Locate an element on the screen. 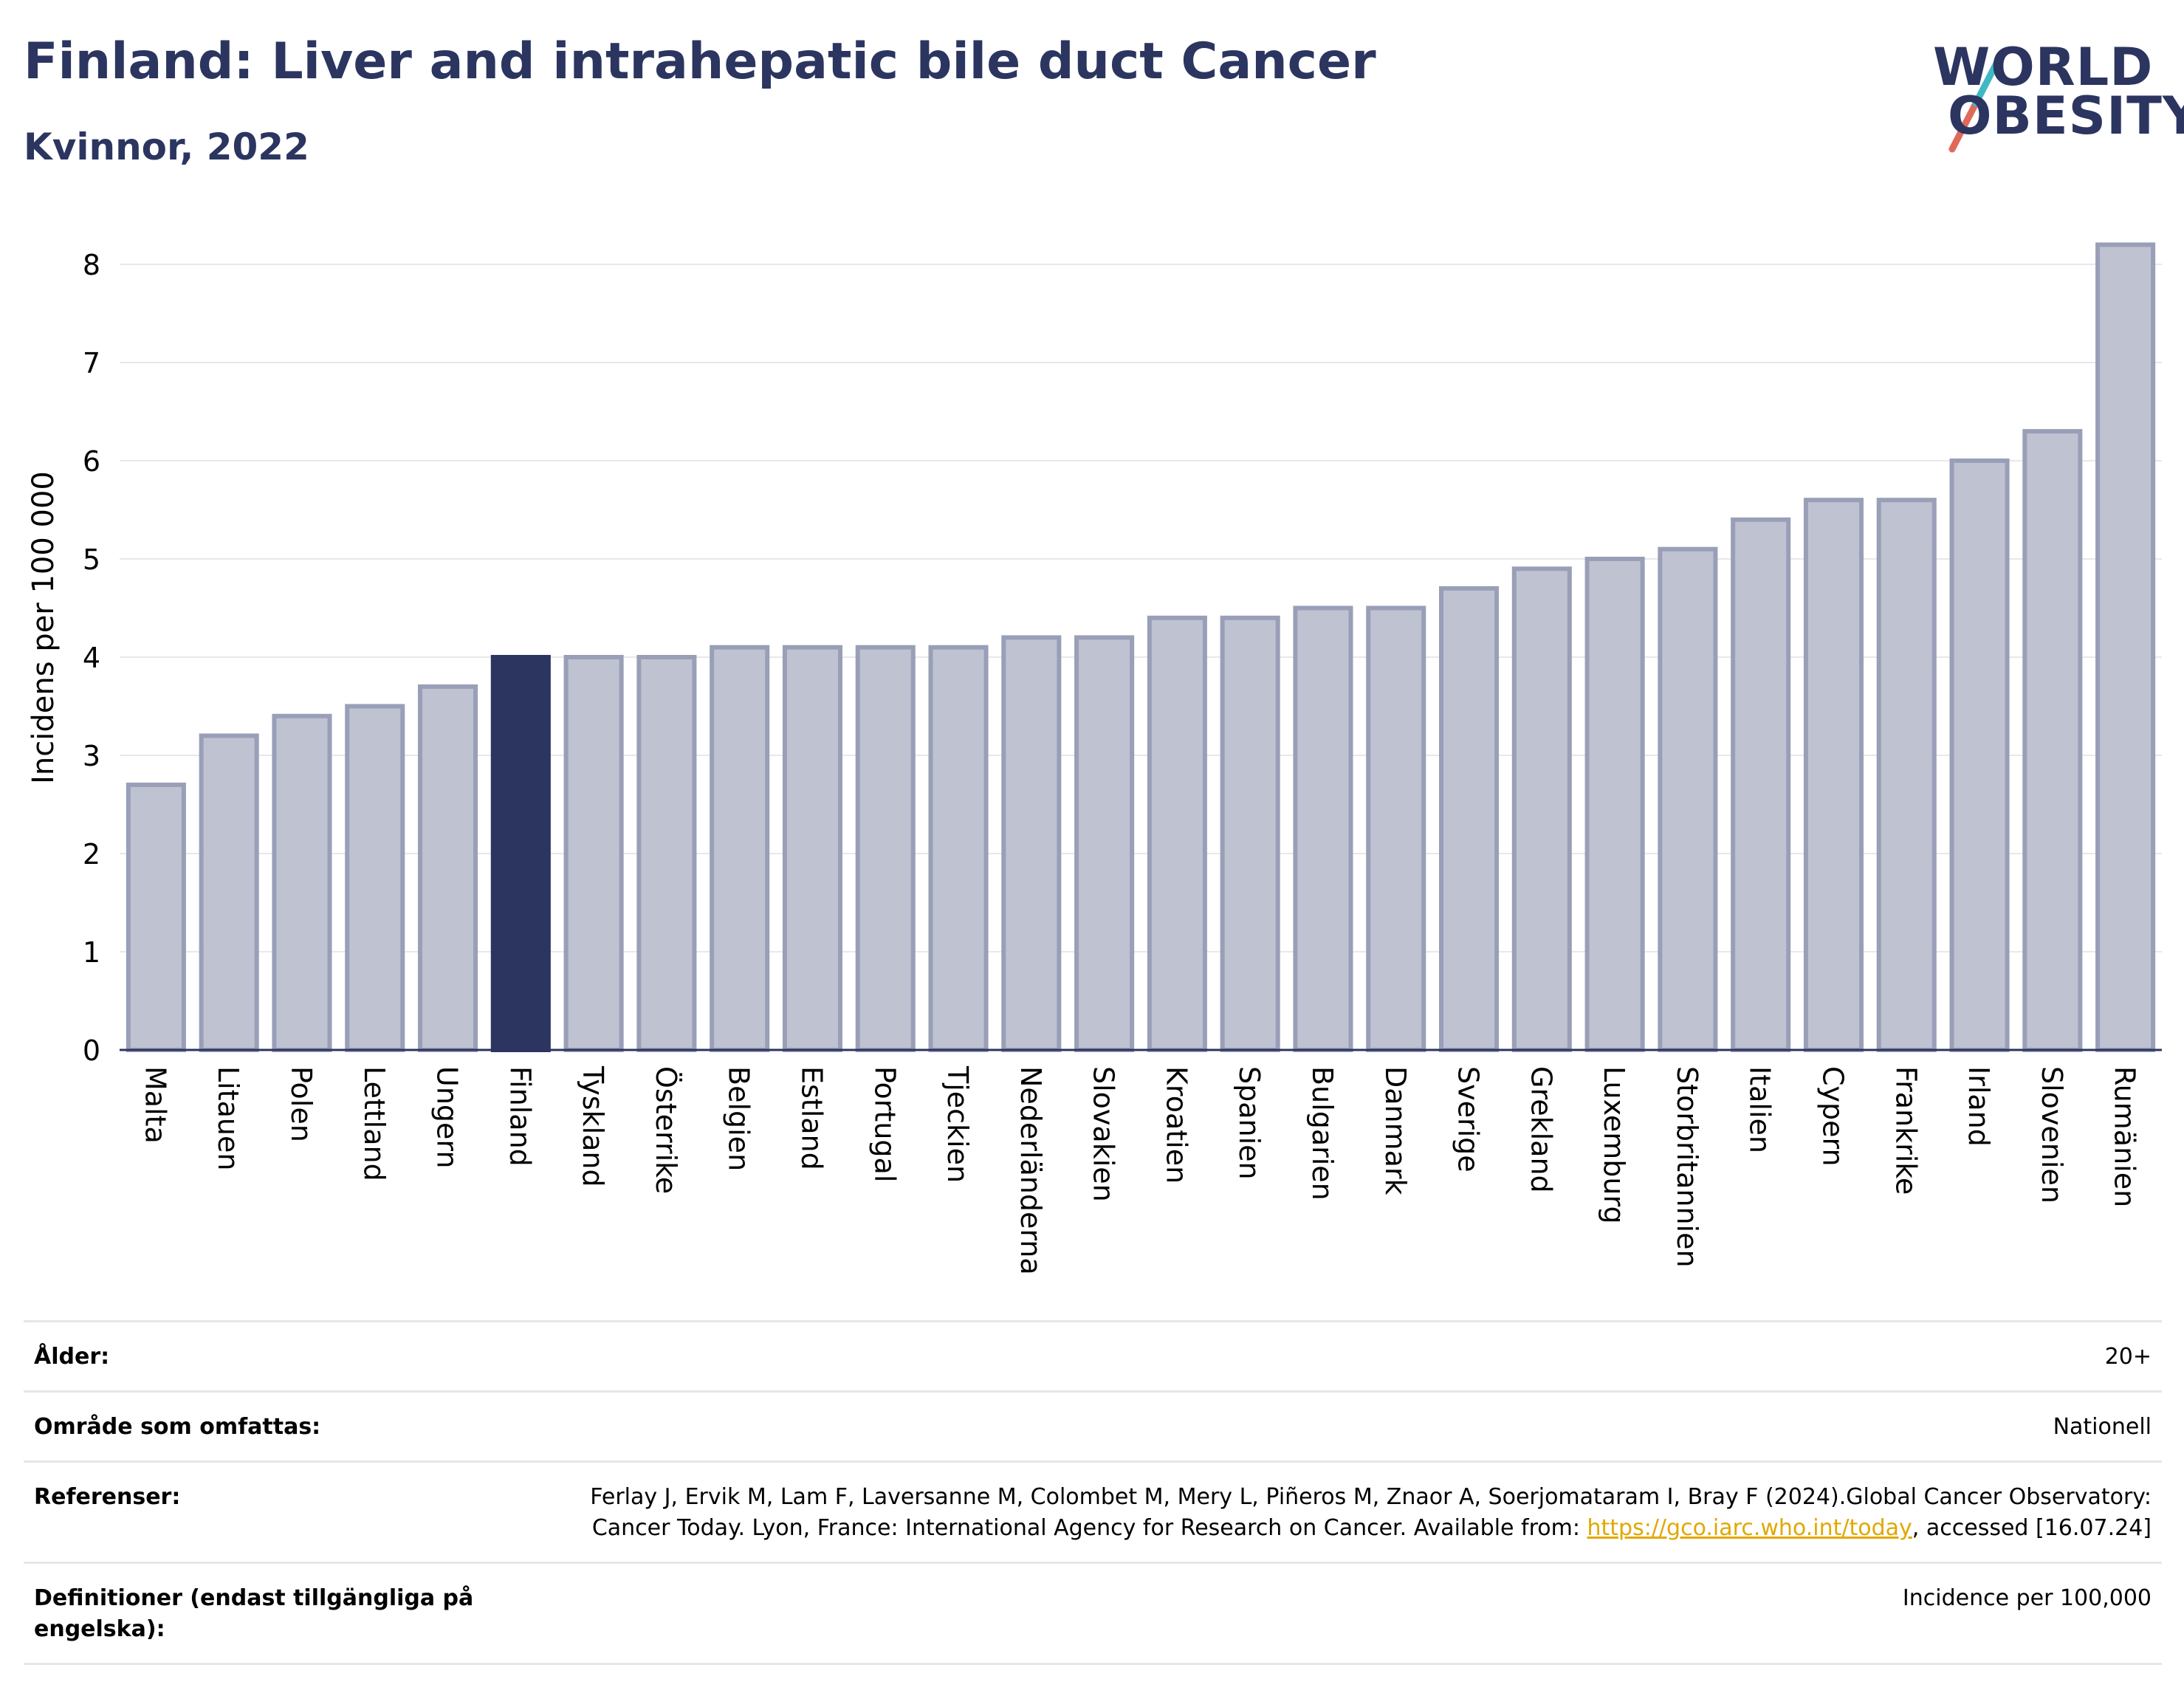 The width and height of the screenshot is (2184, 1696). world-obesity-logo: WORLD OBESITY is located at coordinates (2052, 92).